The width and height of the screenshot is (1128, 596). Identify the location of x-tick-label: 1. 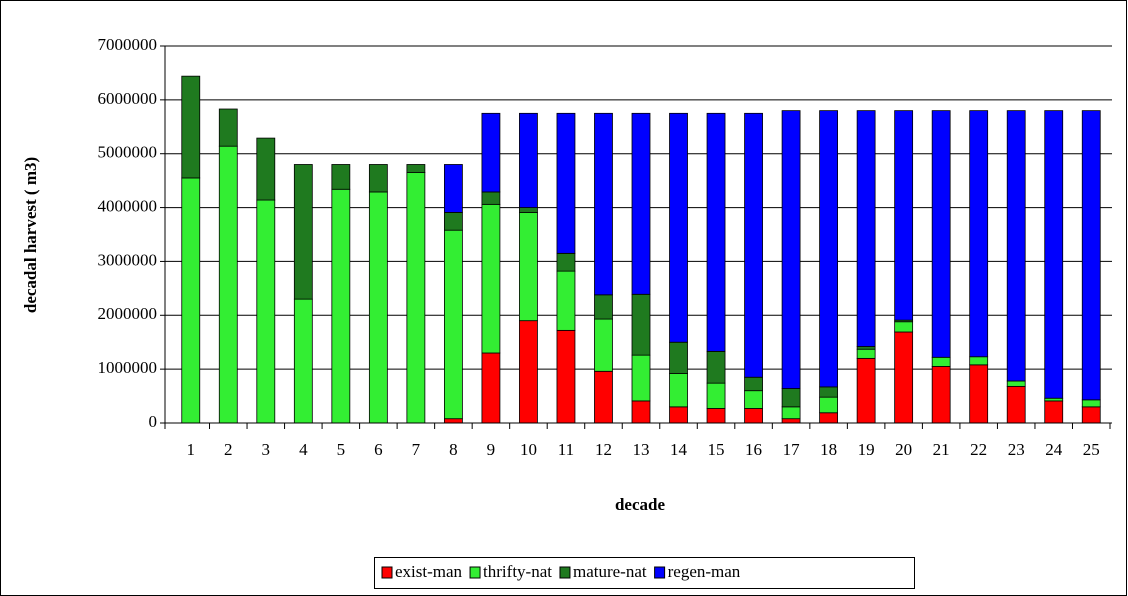
(191, 449).